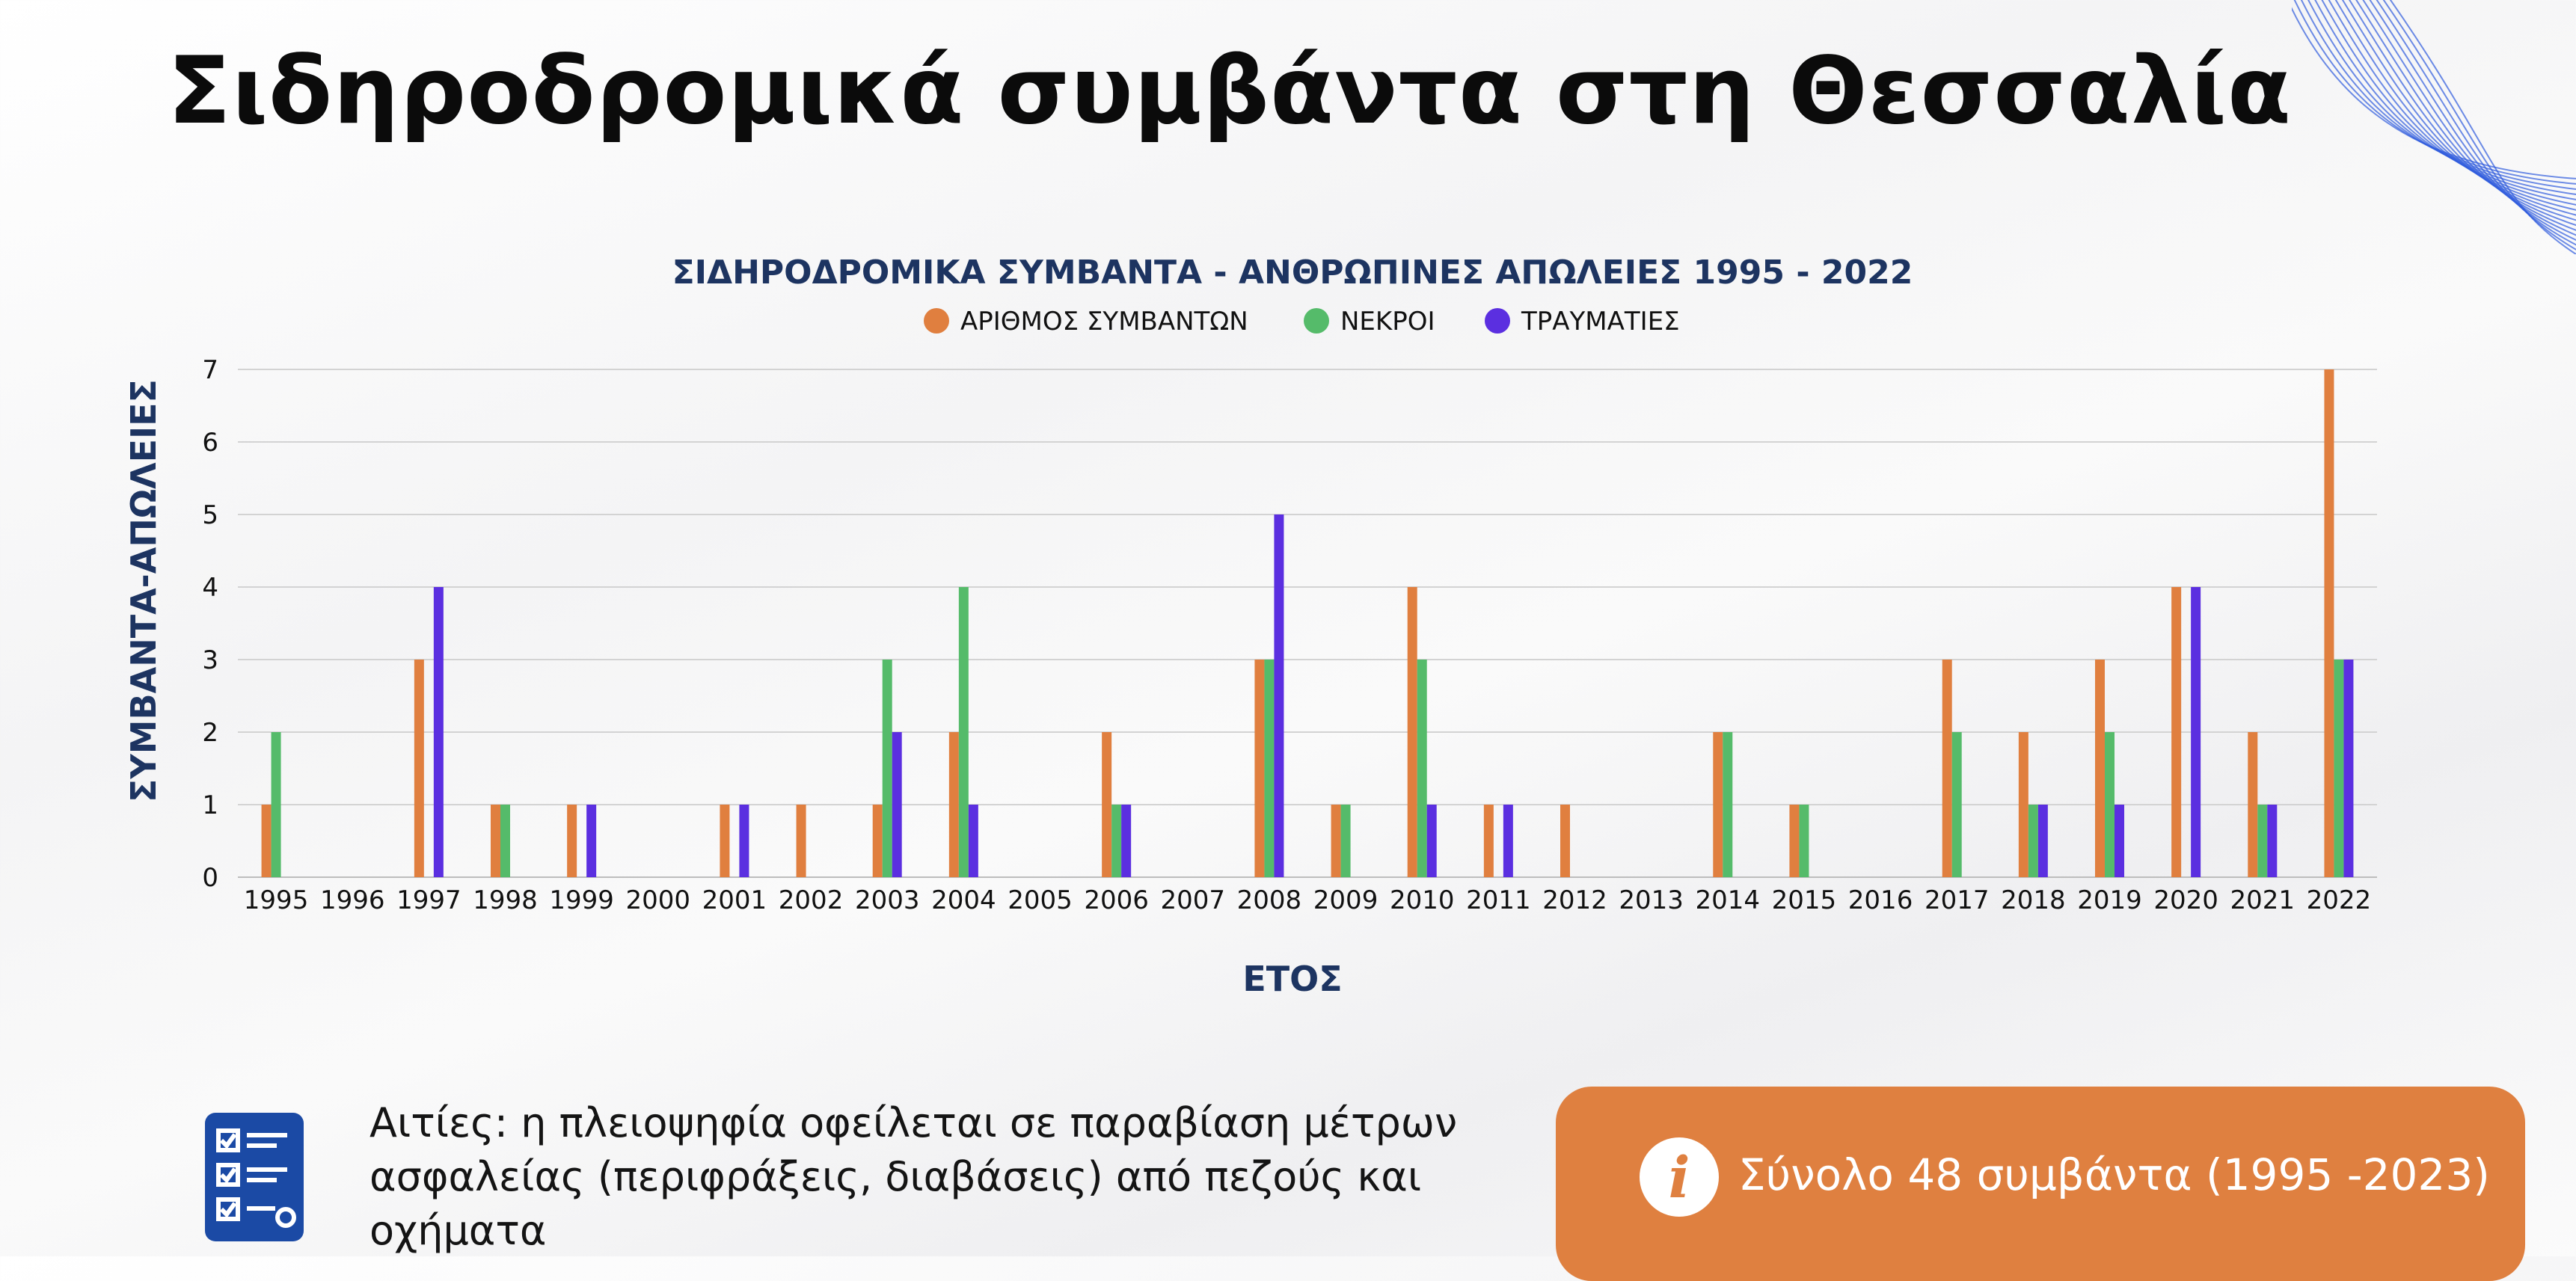 This screenshot has width=2576, height=1281. I want to click on page-title: Σιδηροδρομικά συμβάντα στη Θεσσαλία, so click(1230, 91).